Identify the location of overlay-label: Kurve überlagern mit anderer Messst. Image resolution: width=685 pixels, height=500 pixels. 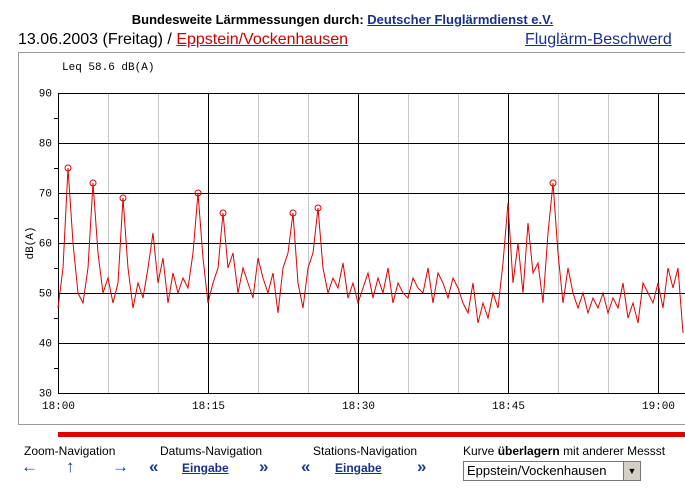
(564, 451).